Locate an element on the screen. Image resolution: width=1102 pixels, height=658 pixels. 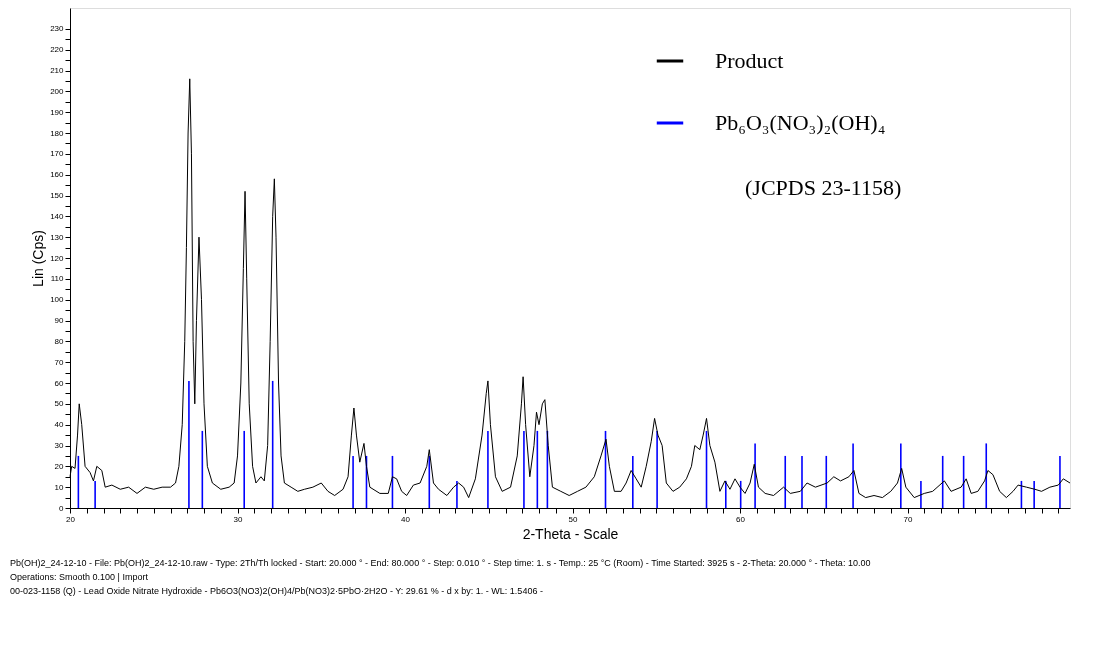
x-tick-label: 50 is located at coordinates (573, 519).